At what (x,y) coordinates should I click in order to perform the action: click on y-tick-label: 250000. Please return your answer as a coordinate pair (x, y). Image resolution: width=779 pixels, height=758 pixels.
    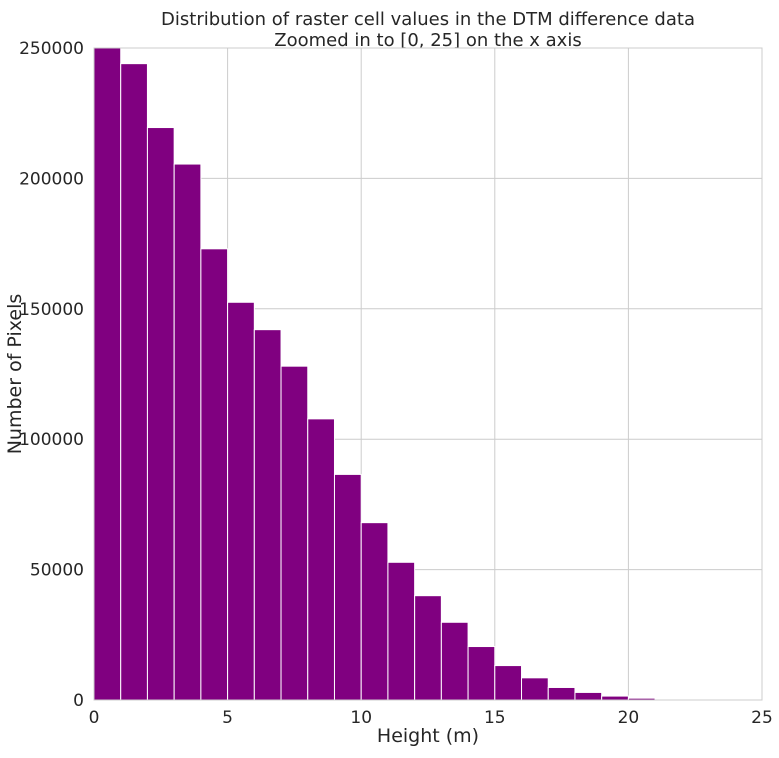
    Looking at the image, I should click on (51, 49).